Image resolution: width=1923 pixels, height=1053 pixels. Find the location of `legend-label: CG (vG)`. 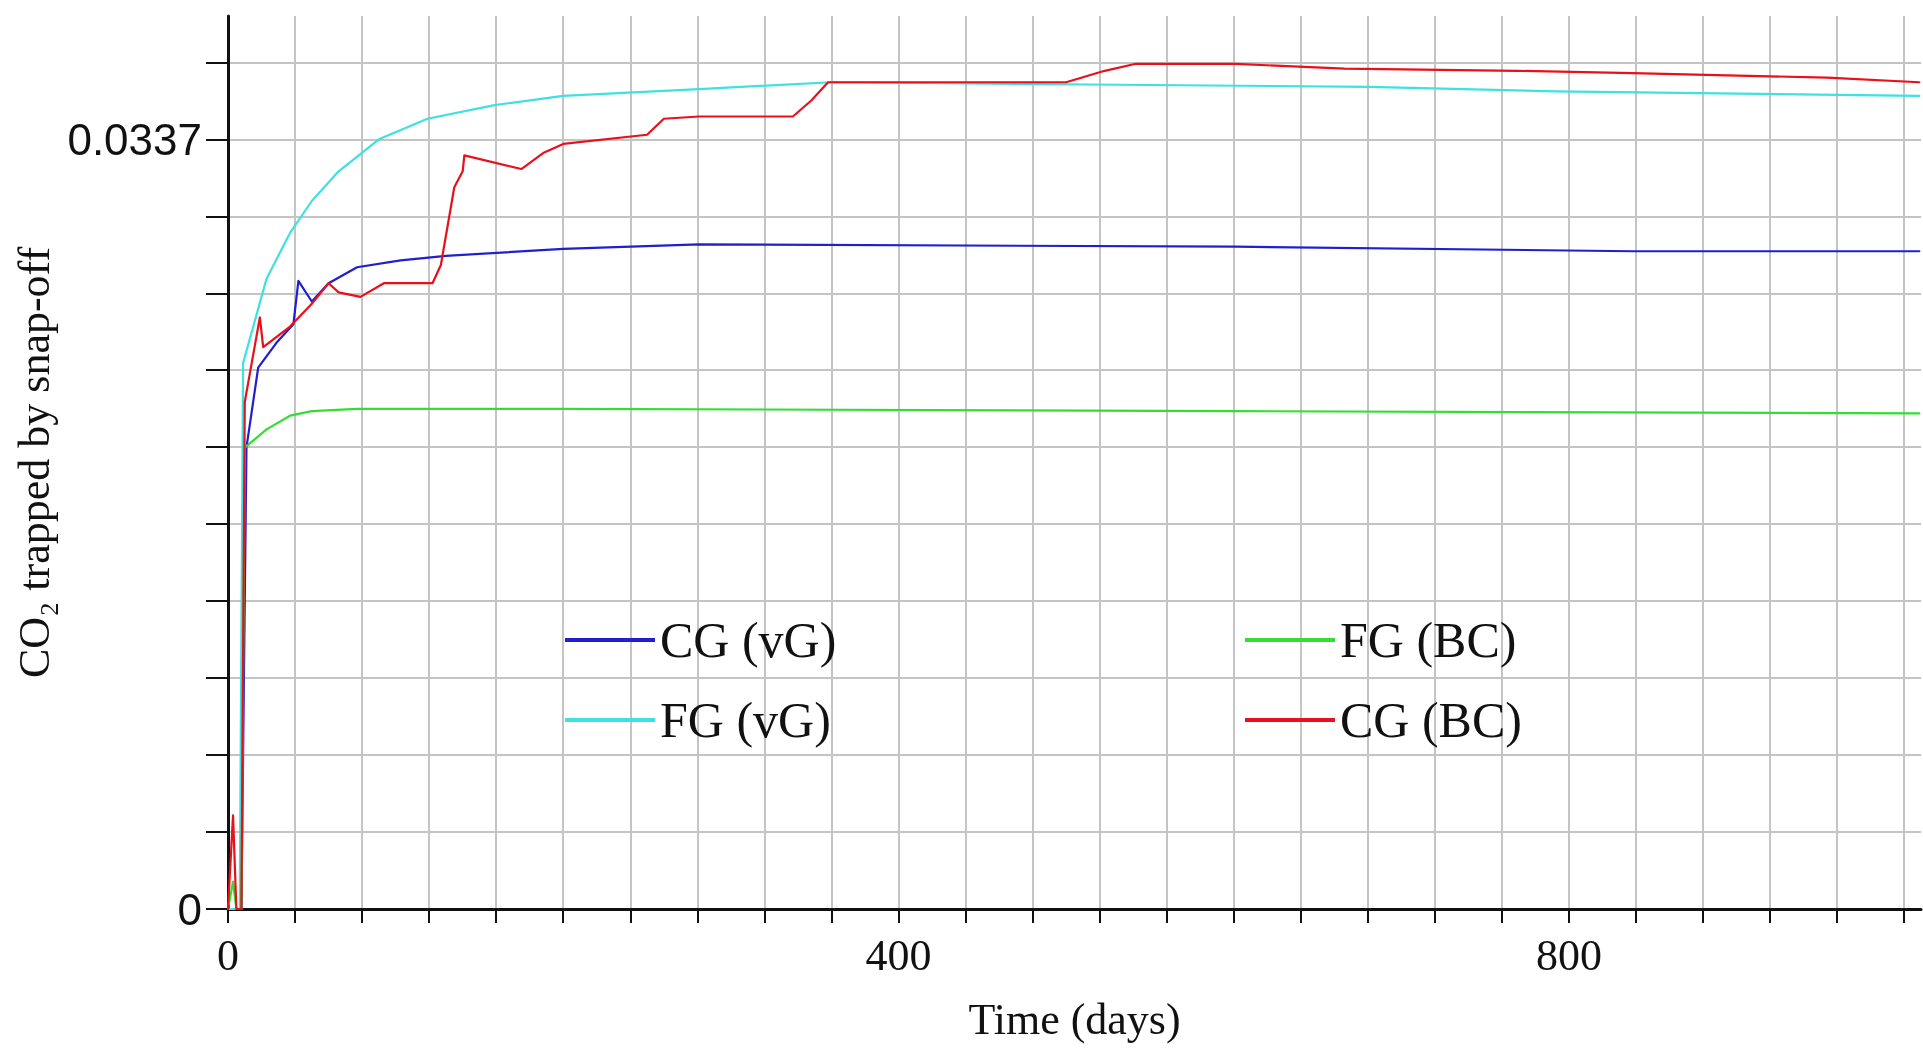

legend-label: CG (vG) is located at coordinates (748, 640).